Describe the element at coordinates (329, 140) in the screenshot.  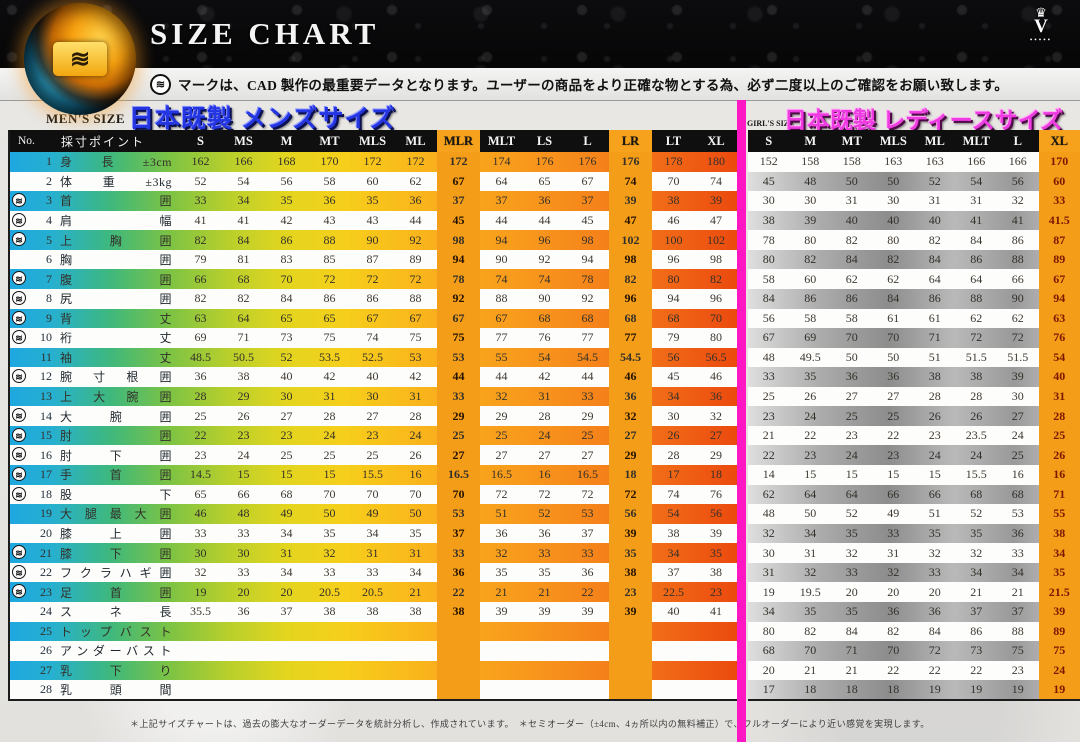
I see `mens-col-MT: MT` at that location.